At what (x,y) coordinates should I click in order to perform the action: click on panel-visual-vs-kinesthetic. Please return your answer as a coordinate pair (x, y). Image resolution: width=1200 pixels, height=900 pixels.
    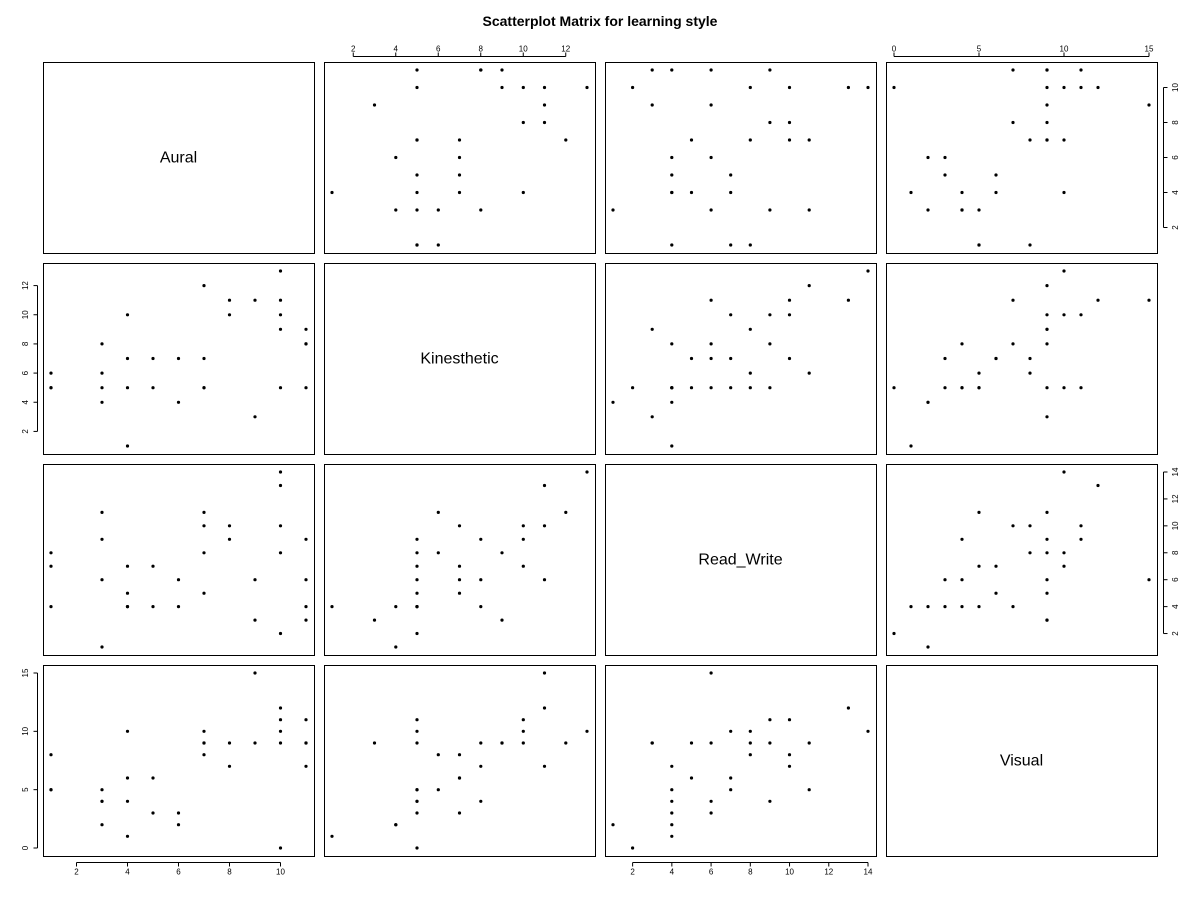
    Looking at the image, I should click on (460, 761).